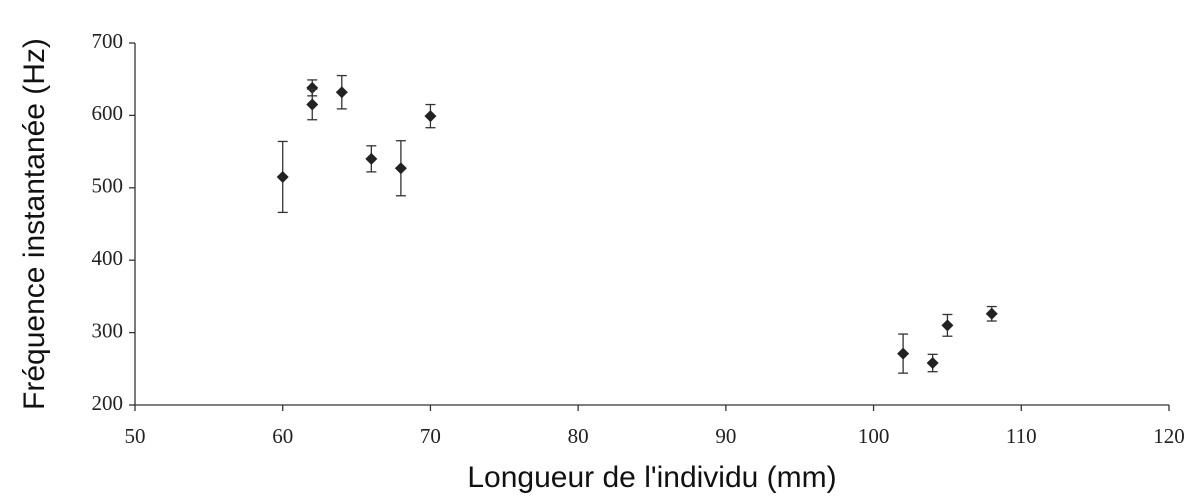 This screenshot has height=502, width=1199. Describe the element at coordinates (108, 186) in the screenshot. I see `y-tick-label: 500` at that location.